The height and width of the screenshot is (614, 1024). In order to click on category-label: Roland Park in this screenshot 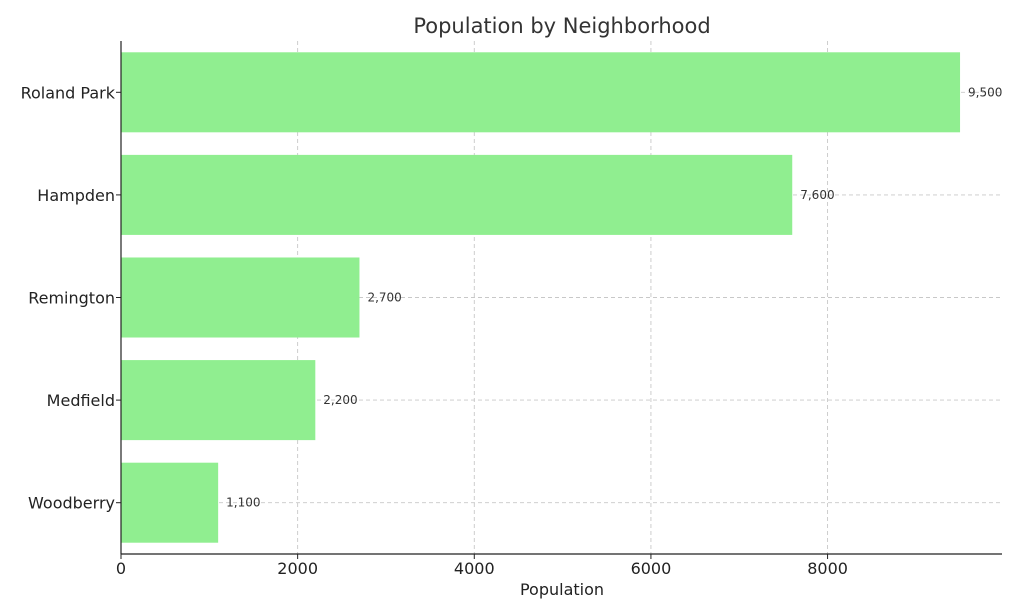, I will do `click(68, 92)`.